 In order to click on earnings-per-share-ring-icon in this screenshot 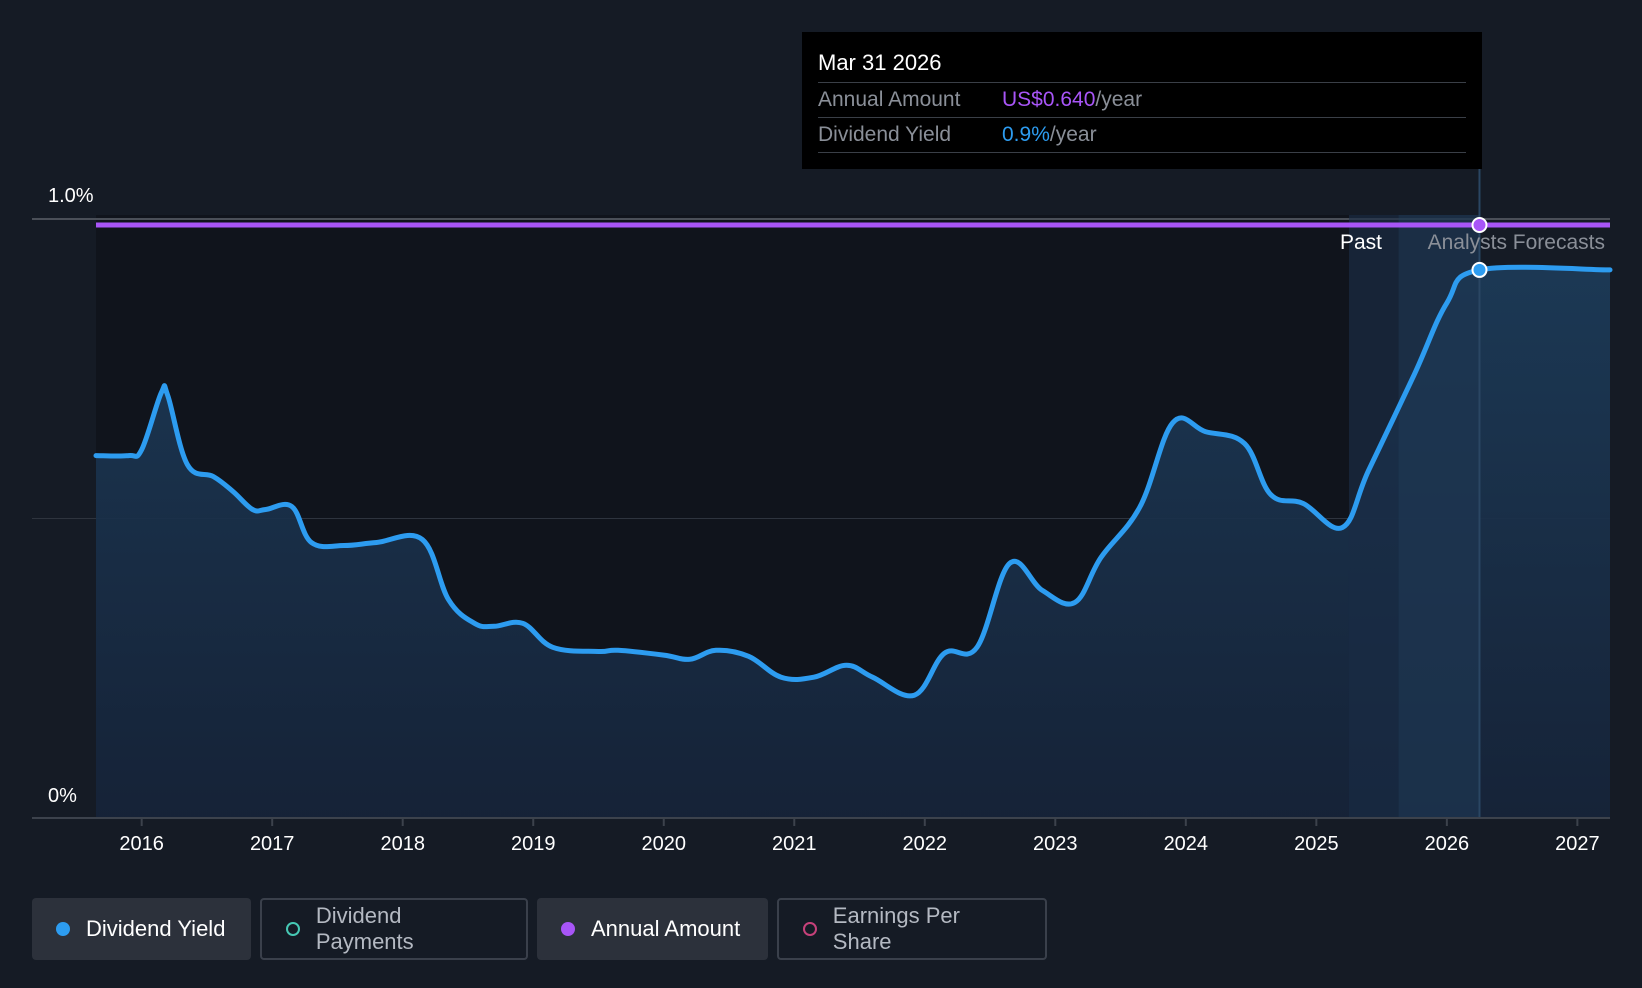, I will do `click(810, 929)`.